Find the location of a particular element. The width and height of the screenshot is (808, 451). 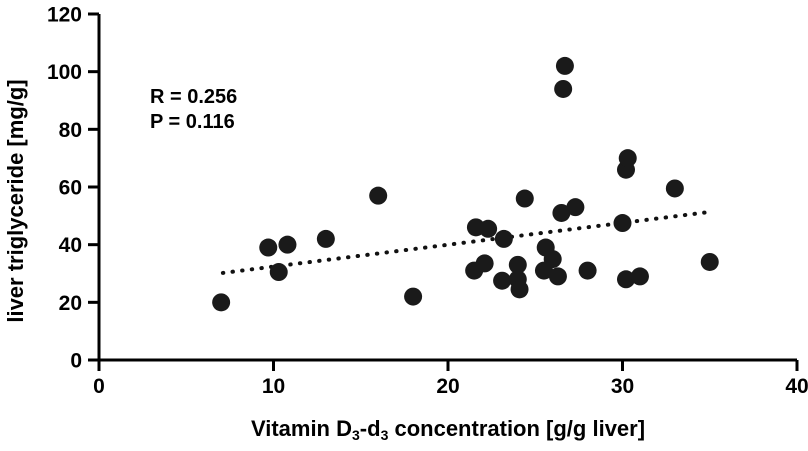

x-axis-title: Vitamin D3-d3 concentration [g/g liver] is located at coordinates (448, 429).